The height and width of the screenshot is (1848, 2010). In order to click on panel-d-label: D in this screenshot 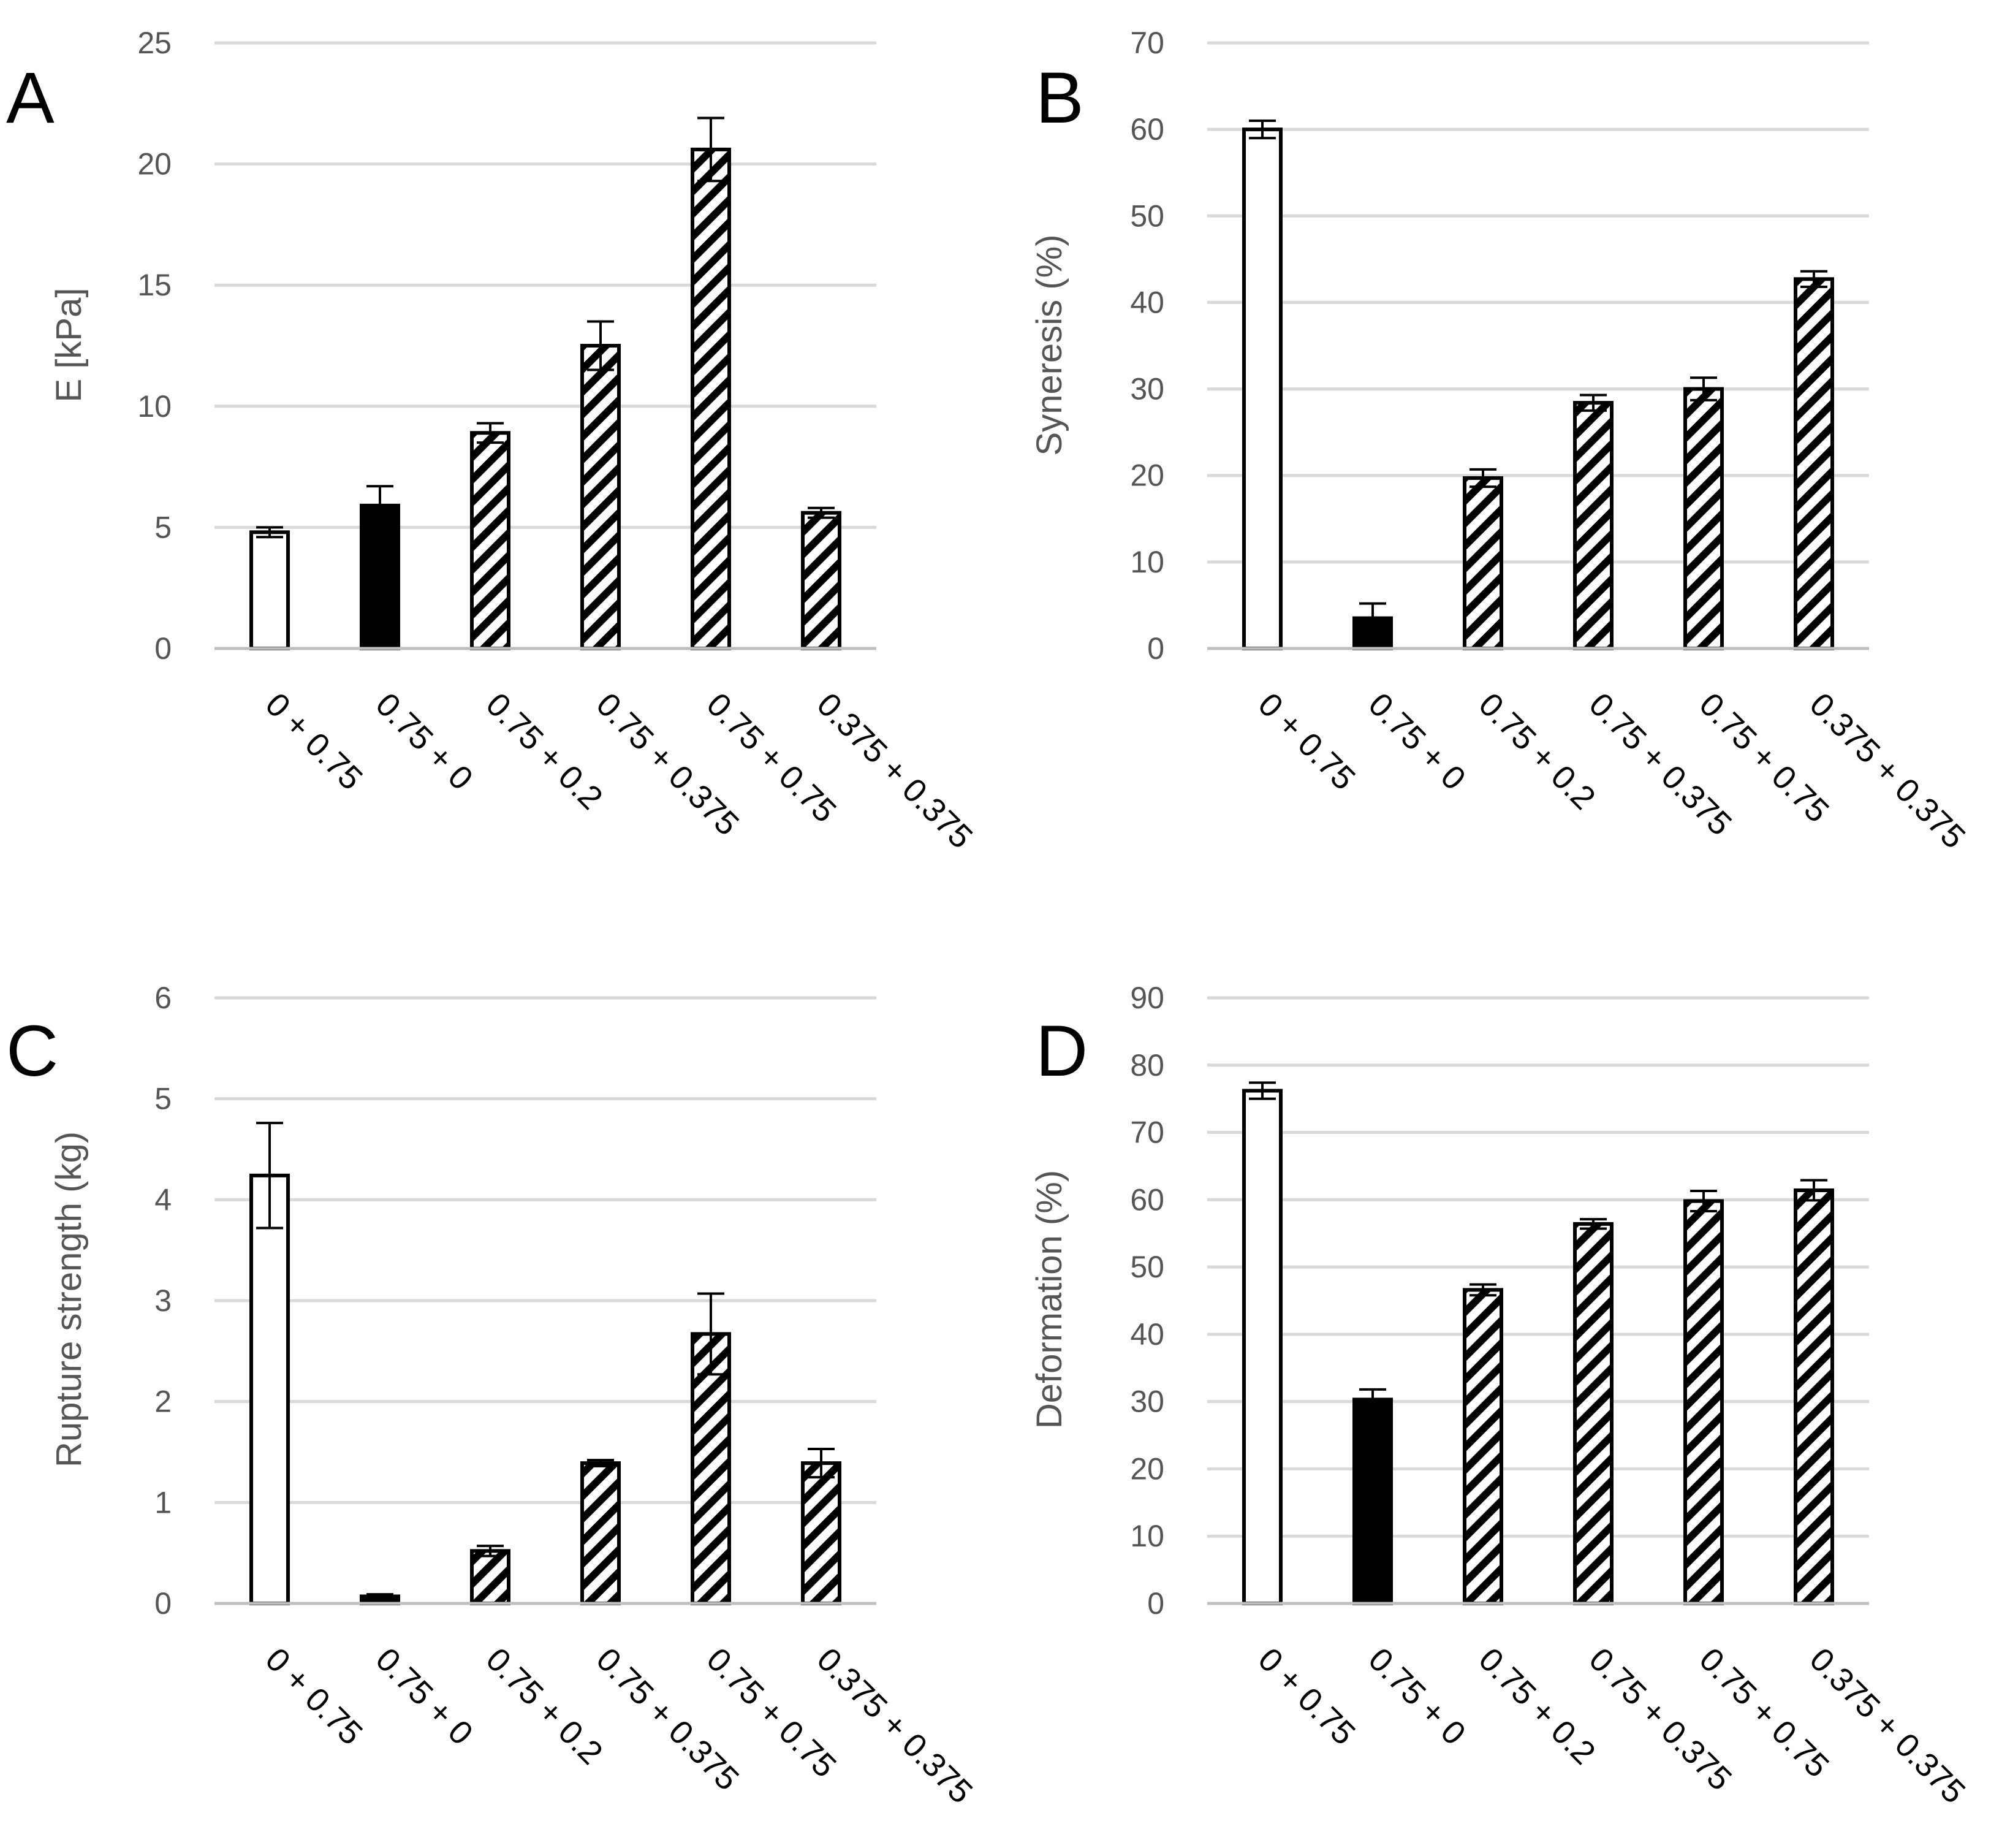, I will do `click(1062, 1051)`.